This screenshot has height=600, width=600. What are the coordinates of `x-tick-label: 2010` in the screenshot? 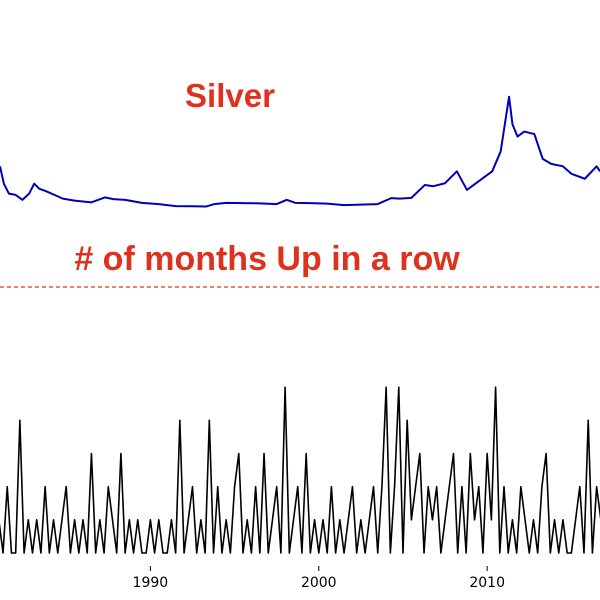 It's located at (487, 583).